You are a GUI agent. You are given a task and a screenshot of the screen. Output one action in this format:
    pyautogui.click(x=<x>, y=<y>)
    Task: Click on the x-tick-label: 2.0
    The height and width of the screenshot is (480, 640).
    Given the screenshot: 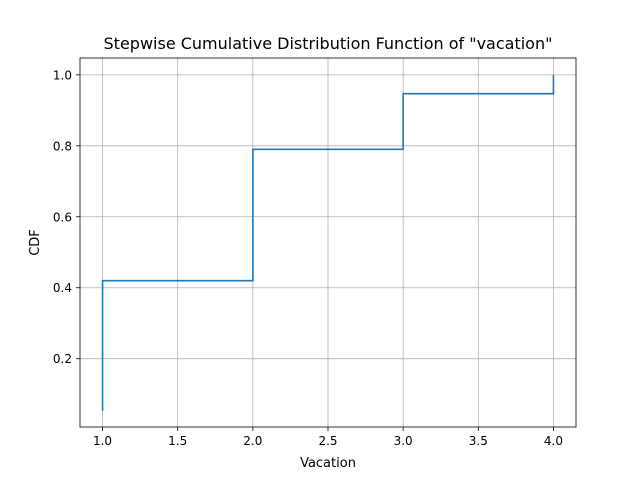 What is the action you would take?
    pyautogui.click(x=252, y=441)
    